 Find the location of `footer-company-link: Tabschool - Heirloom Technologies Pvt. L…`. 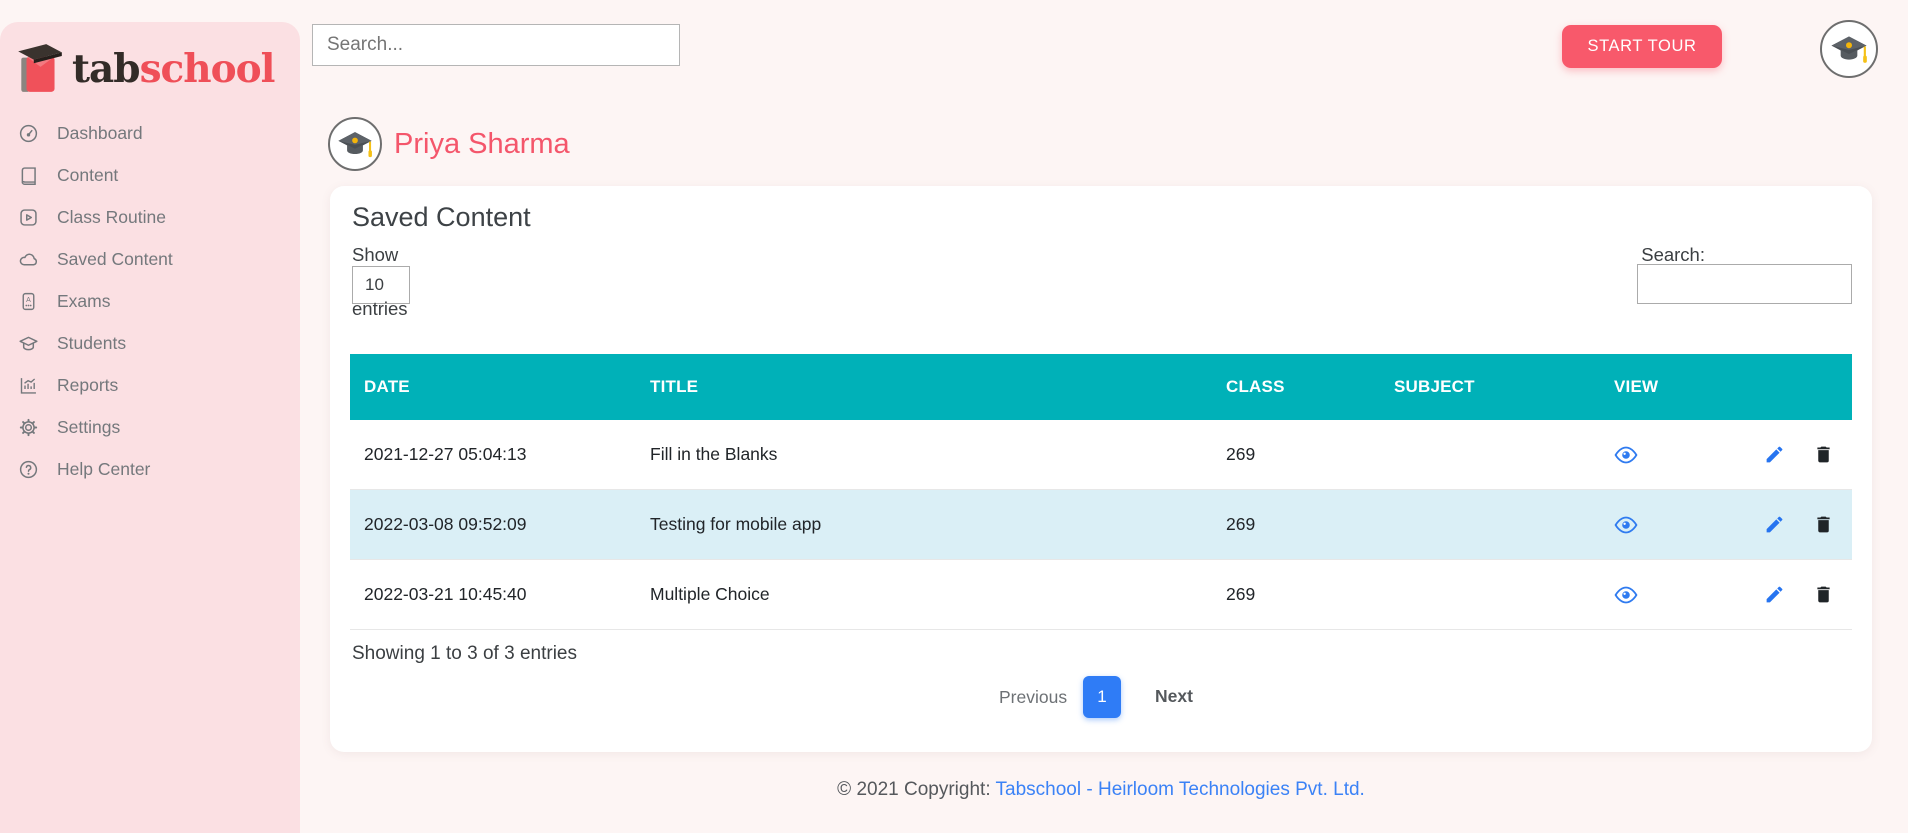

footer-company-link: Tabschool - Heirloom Technologies Pvt. L… is located at coordinates (1180, 789).